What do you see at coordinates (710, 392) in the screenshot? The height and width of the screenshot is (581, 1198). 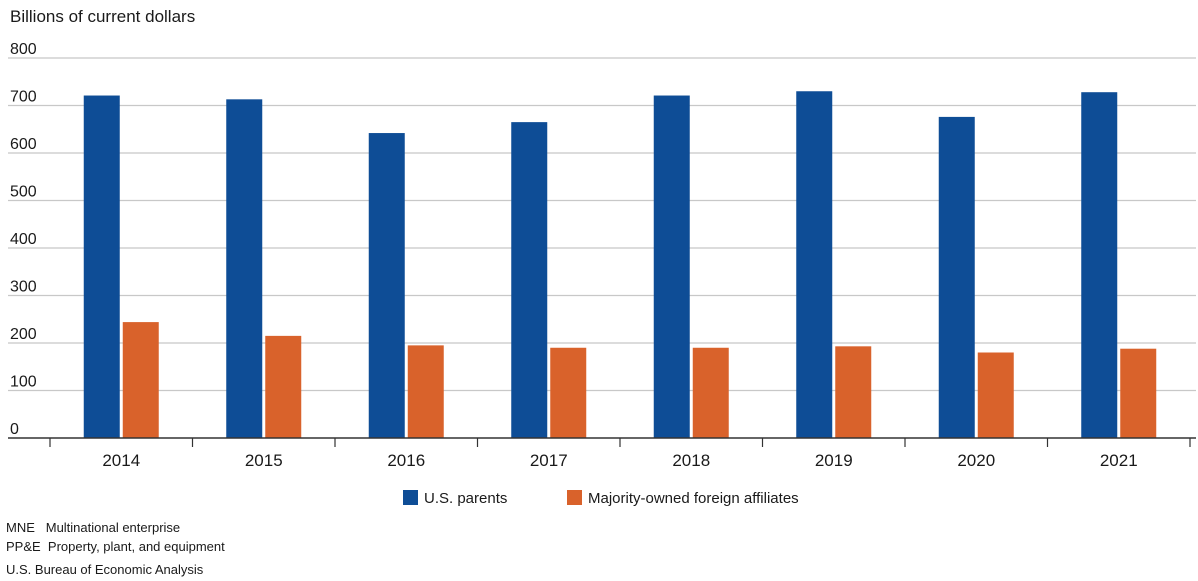 I see `bar-foreign-affiliates-2018` at bounding box center [710, 392].